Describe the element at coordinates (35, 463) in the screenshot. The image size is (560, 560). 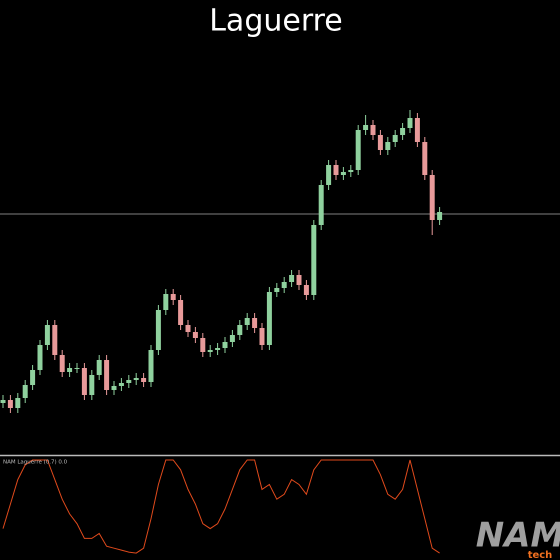
I see `indicator-label: NAM Laguerre (0.7) 0.0` at that location.